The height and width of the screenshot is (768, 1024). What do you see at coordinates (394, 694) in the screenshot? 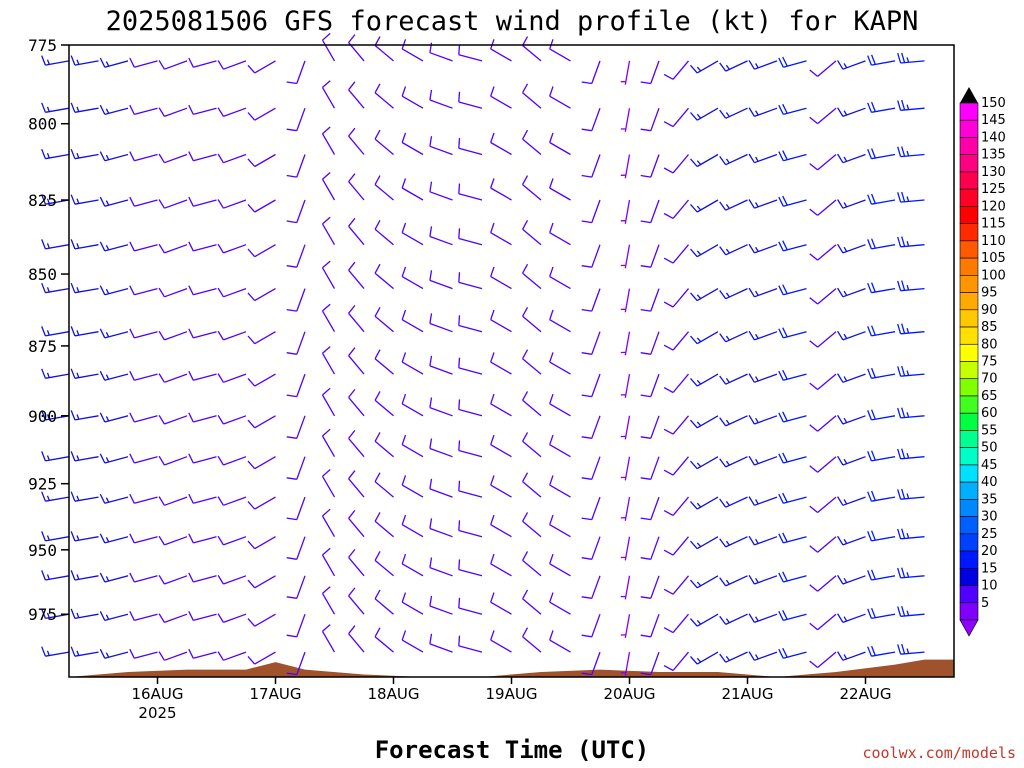
I see `x-tick-label: 18AUG` at bounding box center [394, 694].